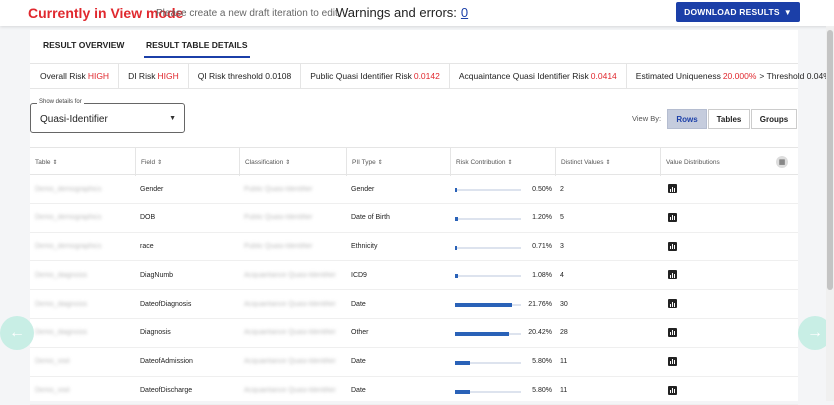 The height and width of the screenshot is (405, 834). Describe the element at coordinates (375, 76) in the screenshot. I see `metric-public-qi-risk: Public Quasi Identifier Risk 0.0142` at that location.